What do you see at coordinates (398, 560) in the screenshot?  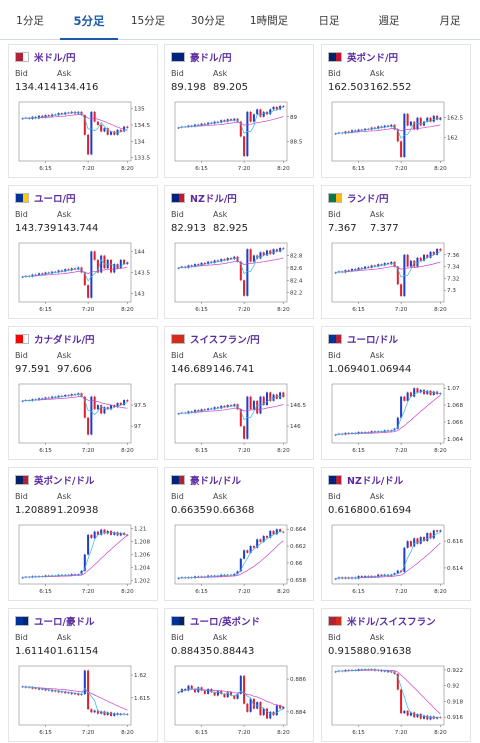 I see `price-chart: 0.616 0.614 6:15 7:20 8:20` at bounding box center [398, 560].